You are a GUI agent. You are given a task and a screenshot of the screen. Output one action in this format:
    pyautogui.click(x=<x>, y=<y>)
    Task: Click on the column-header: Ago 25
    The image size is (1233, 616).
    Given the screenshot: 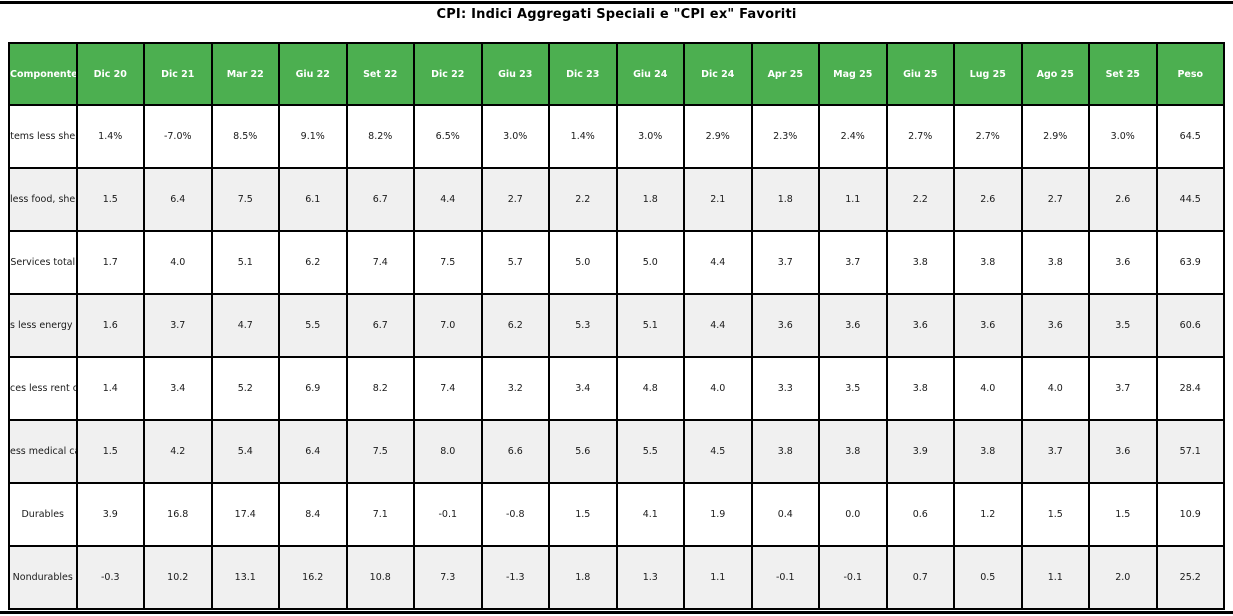 What is the action you would take?
    pyautogui.click(x=1055, y=74)
    